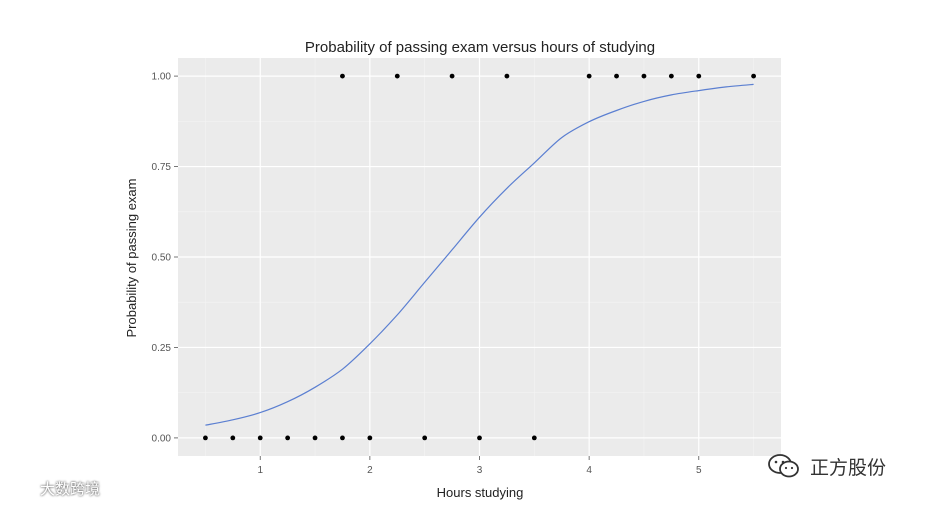 This screenshot has width=932, height=507. What do you see at coordinates (783, 466) in the screenshot?
I see `wechat-icon` at bounding box center [783, 466].